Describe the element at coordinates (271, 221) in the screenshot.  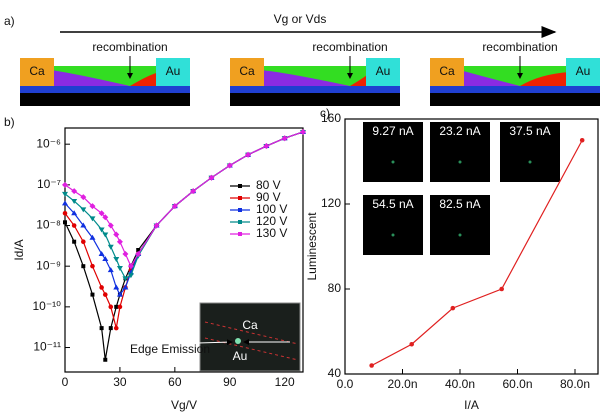
I see `legend-label: 120 V` at that location.